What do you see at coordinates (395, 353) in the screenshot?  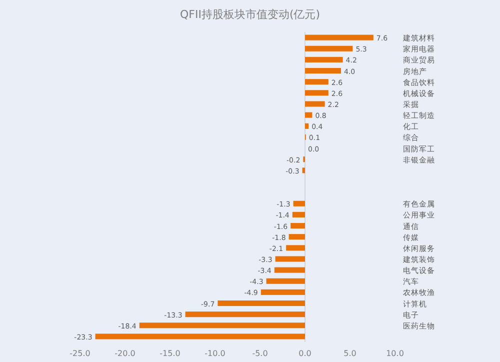 I see `x-tick-label: 10.0` at bounding box center [395, 353].